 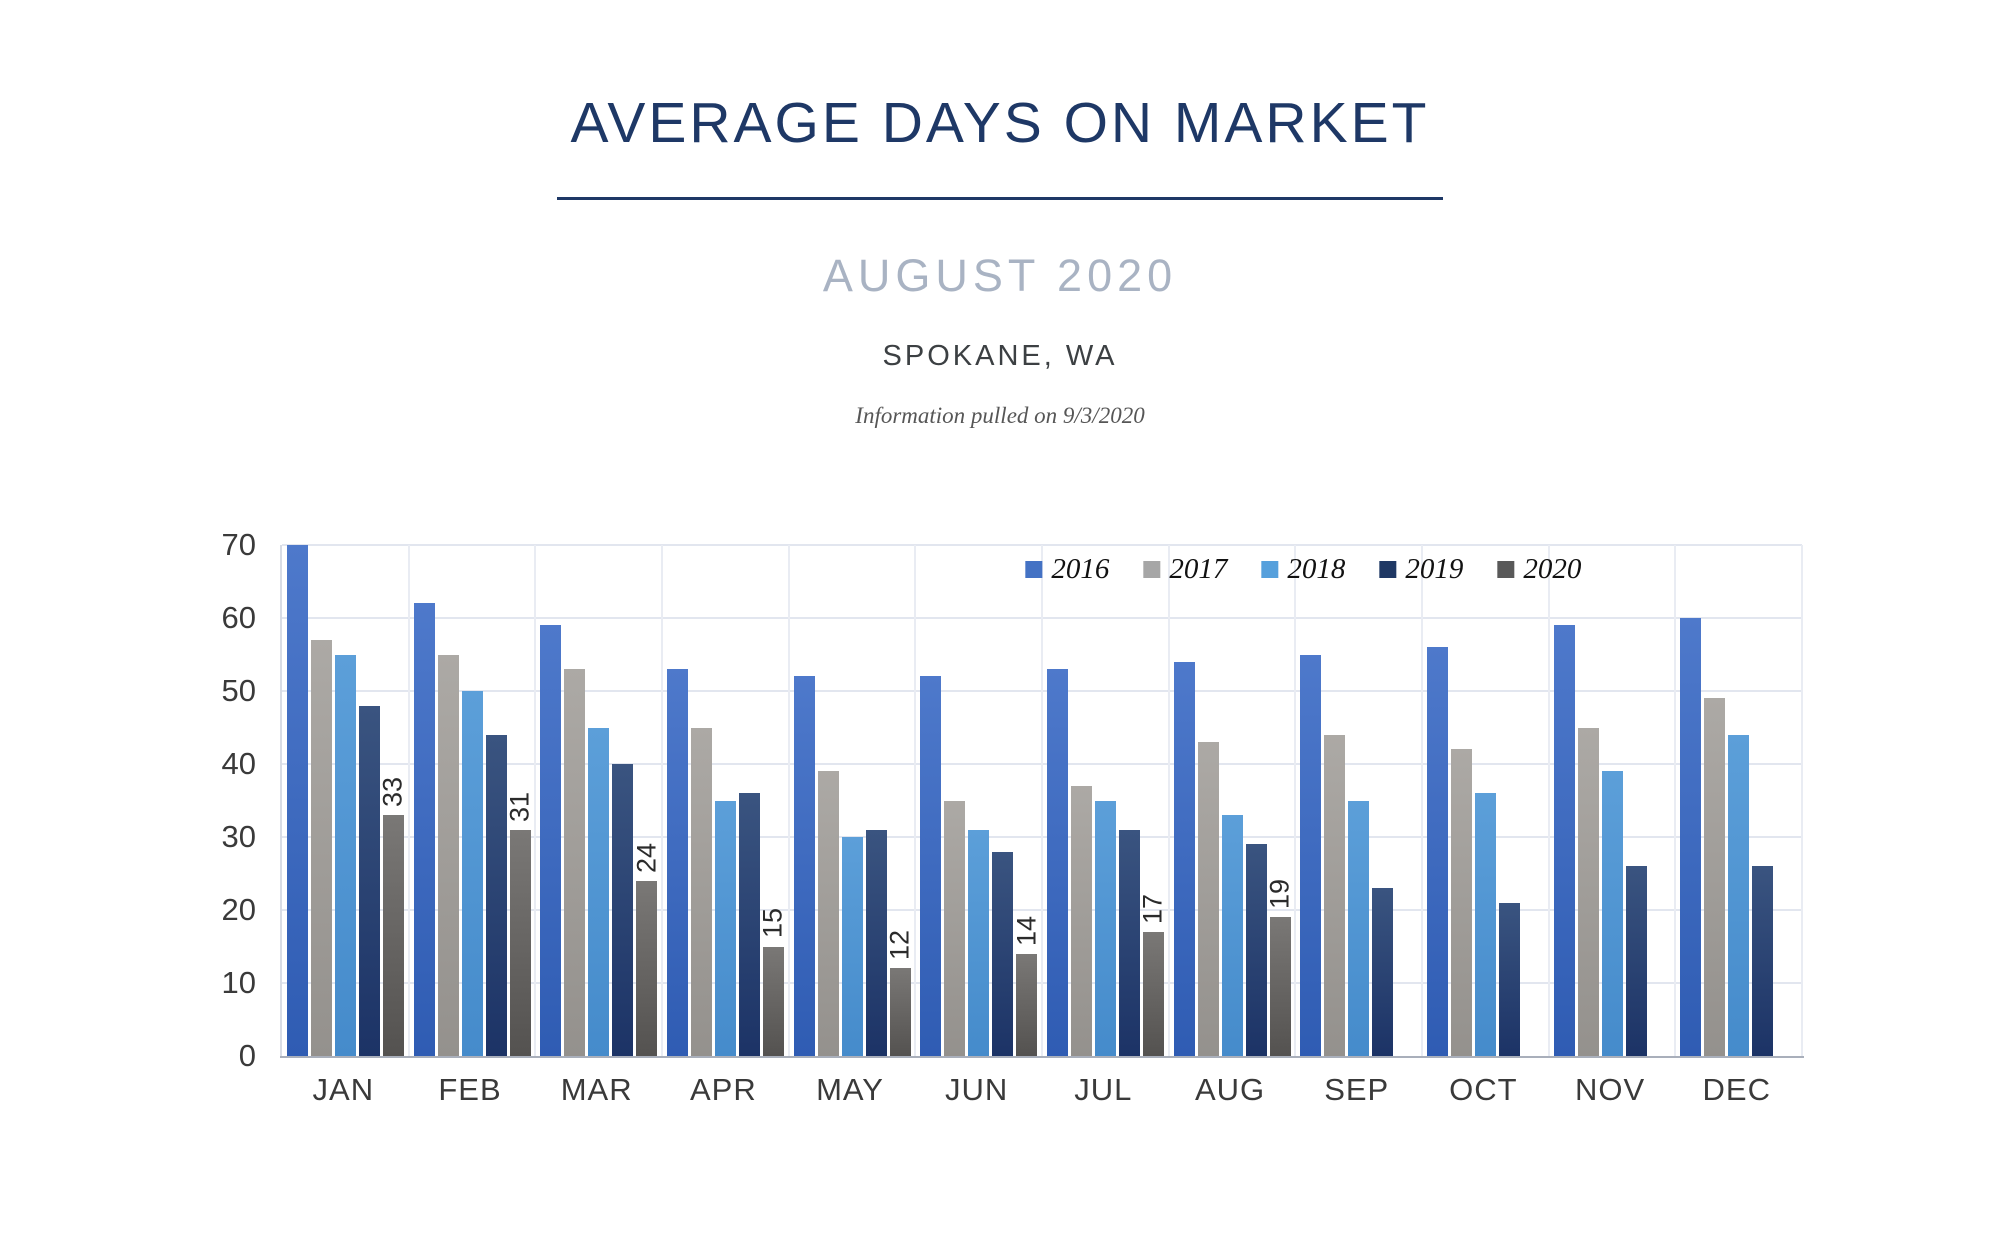 What do you see at coordinates (677, 800) in the screenshot?
I see `bar-slot-2016-apr` at bounding box center [677, 800].